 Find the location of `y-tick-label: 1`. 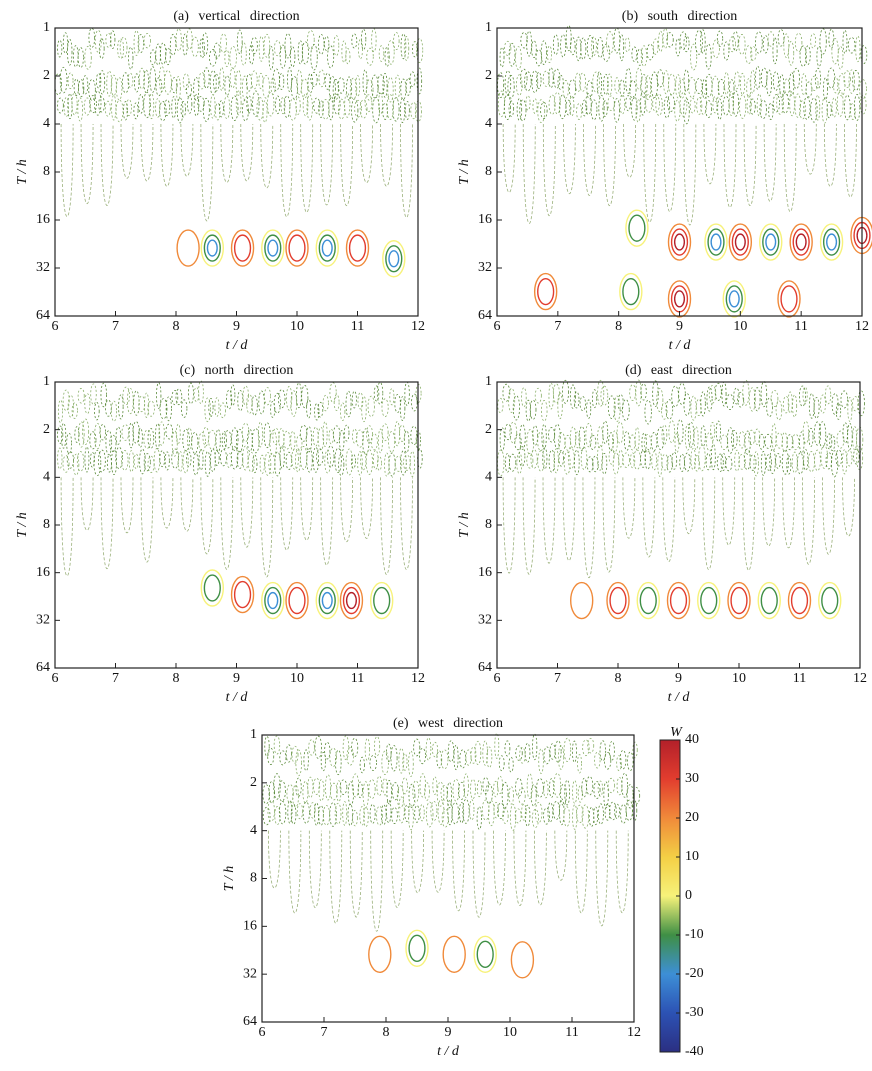

y-tick-label: 1 is located at coordinates (46, 381).